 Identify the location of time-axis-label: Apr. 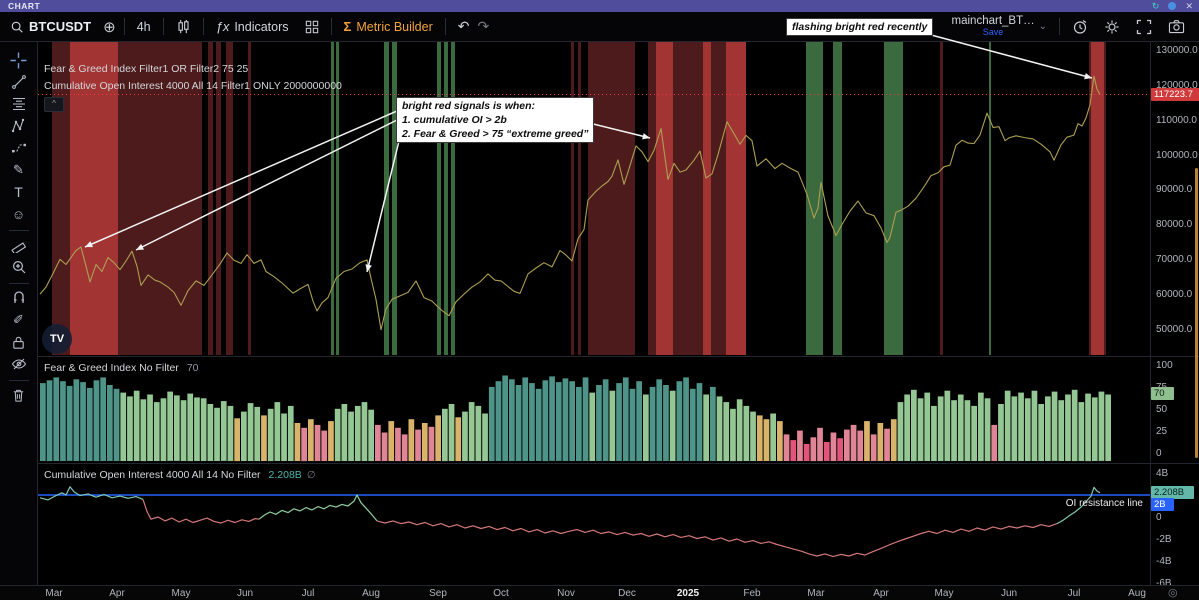
(117, 593).